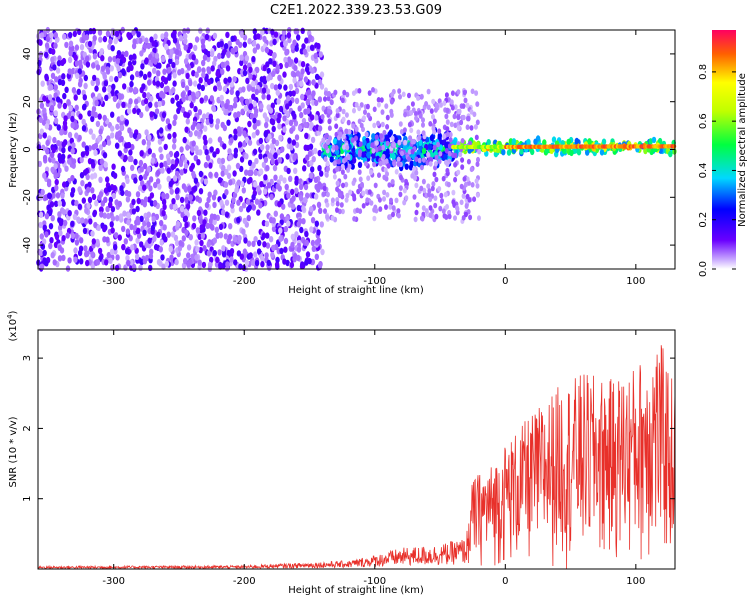 This screenshot has height=600, width=750. What do you see at coordinates (674, 146) in the screenshot?
I see `spectrogram-ridge-cell` at bounding box center [674, 146].